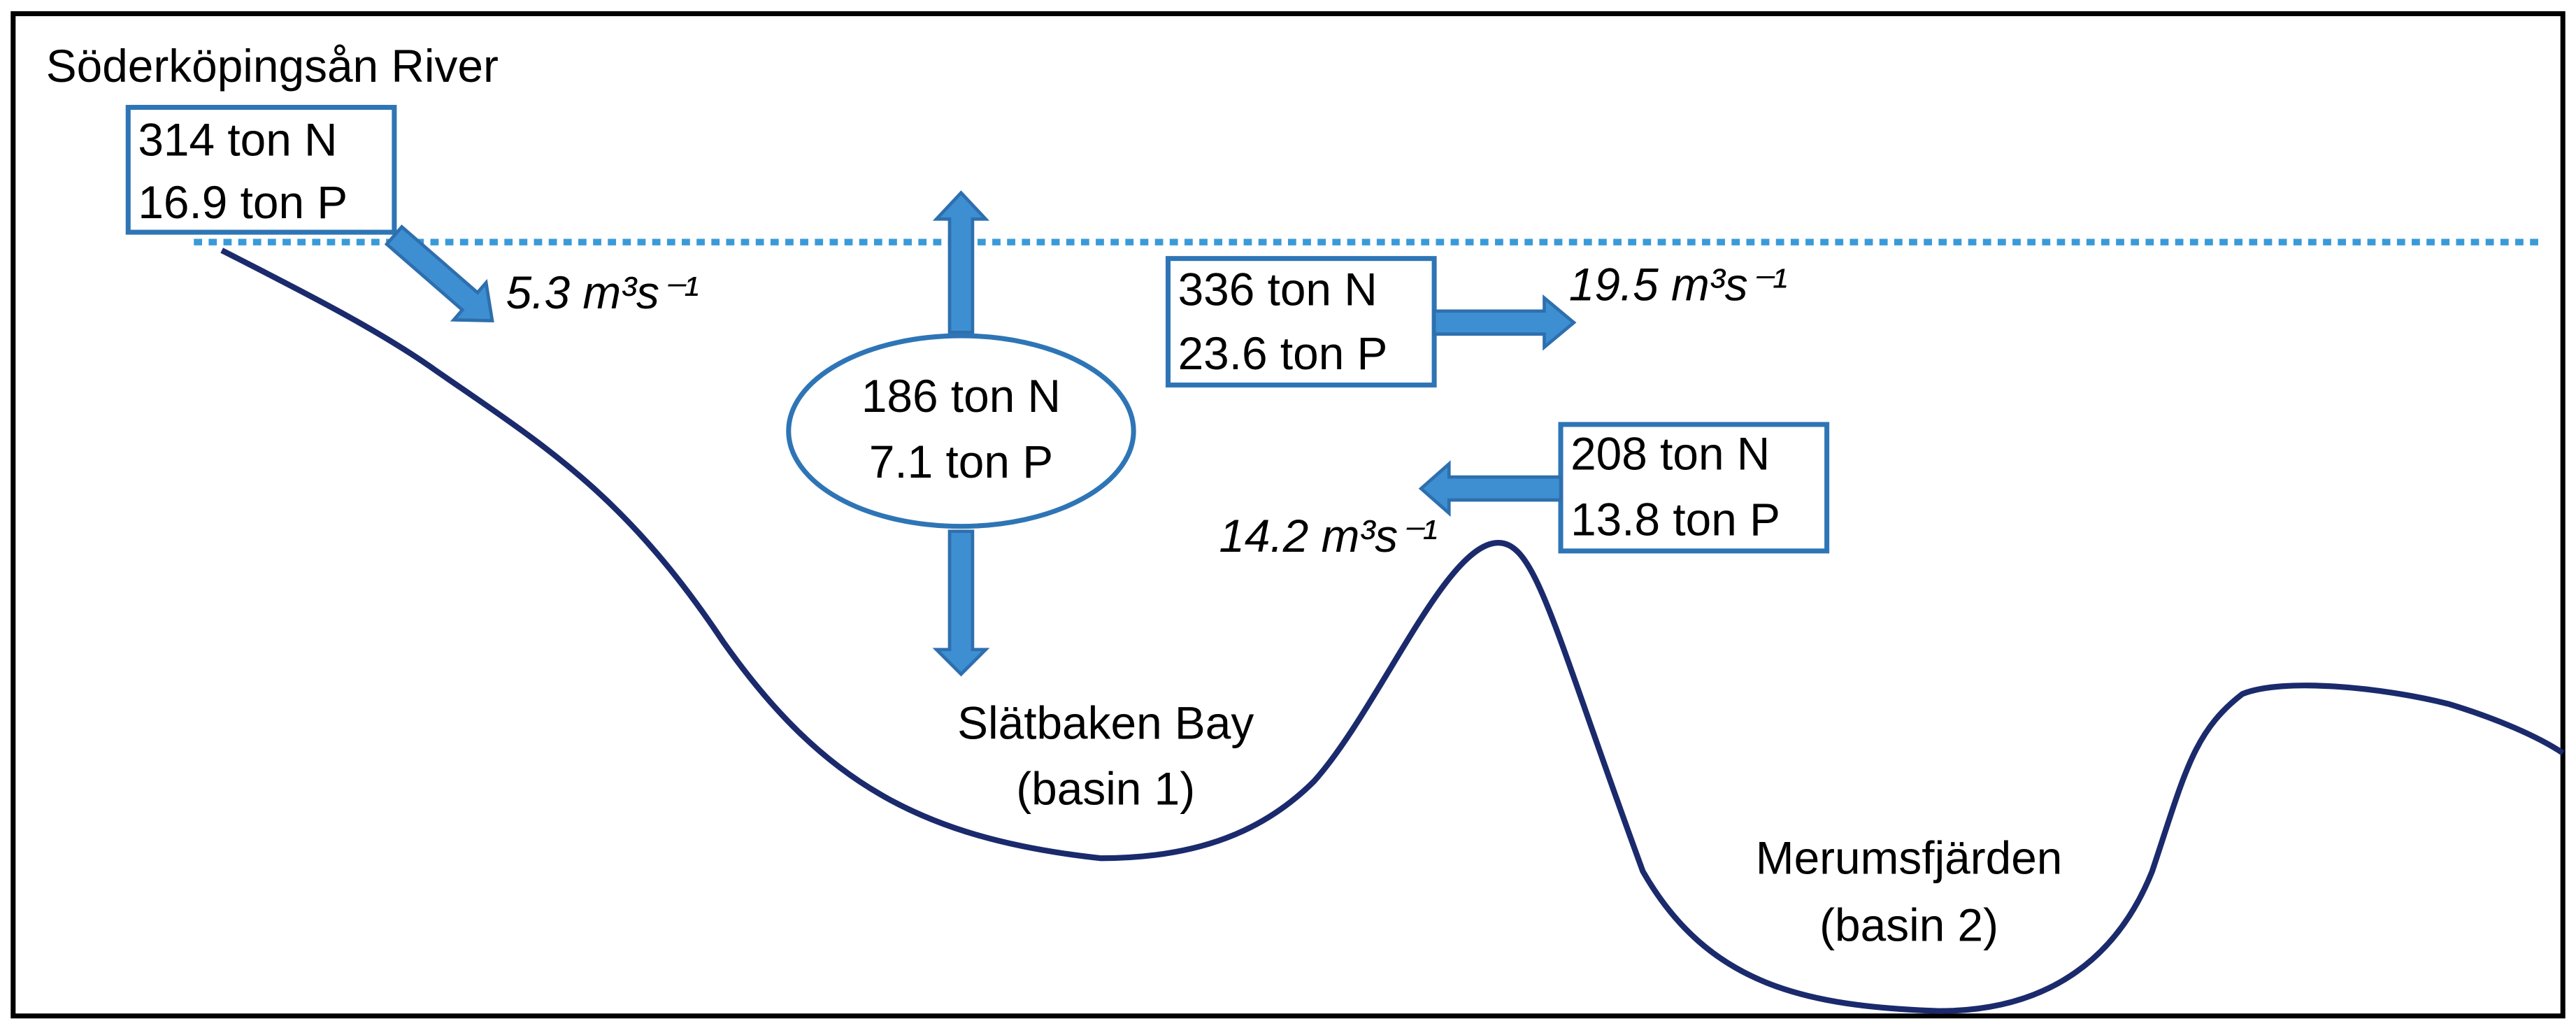 This screenshot has height=1028, width=2576. What do you see at coordinates (1909, 857) in the screenshot?
I see `basin-name: Merumsfjärden` at bounding box center [1909, 857].